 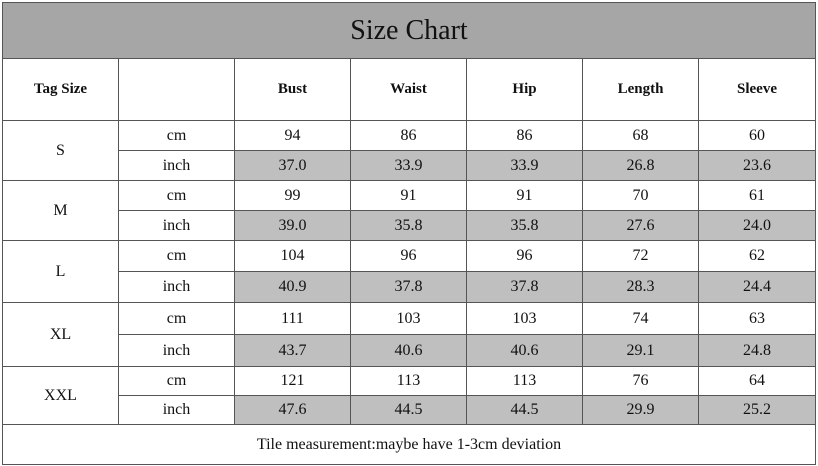 I want to click on header-cell: Hip, so click(x=524, y=89).